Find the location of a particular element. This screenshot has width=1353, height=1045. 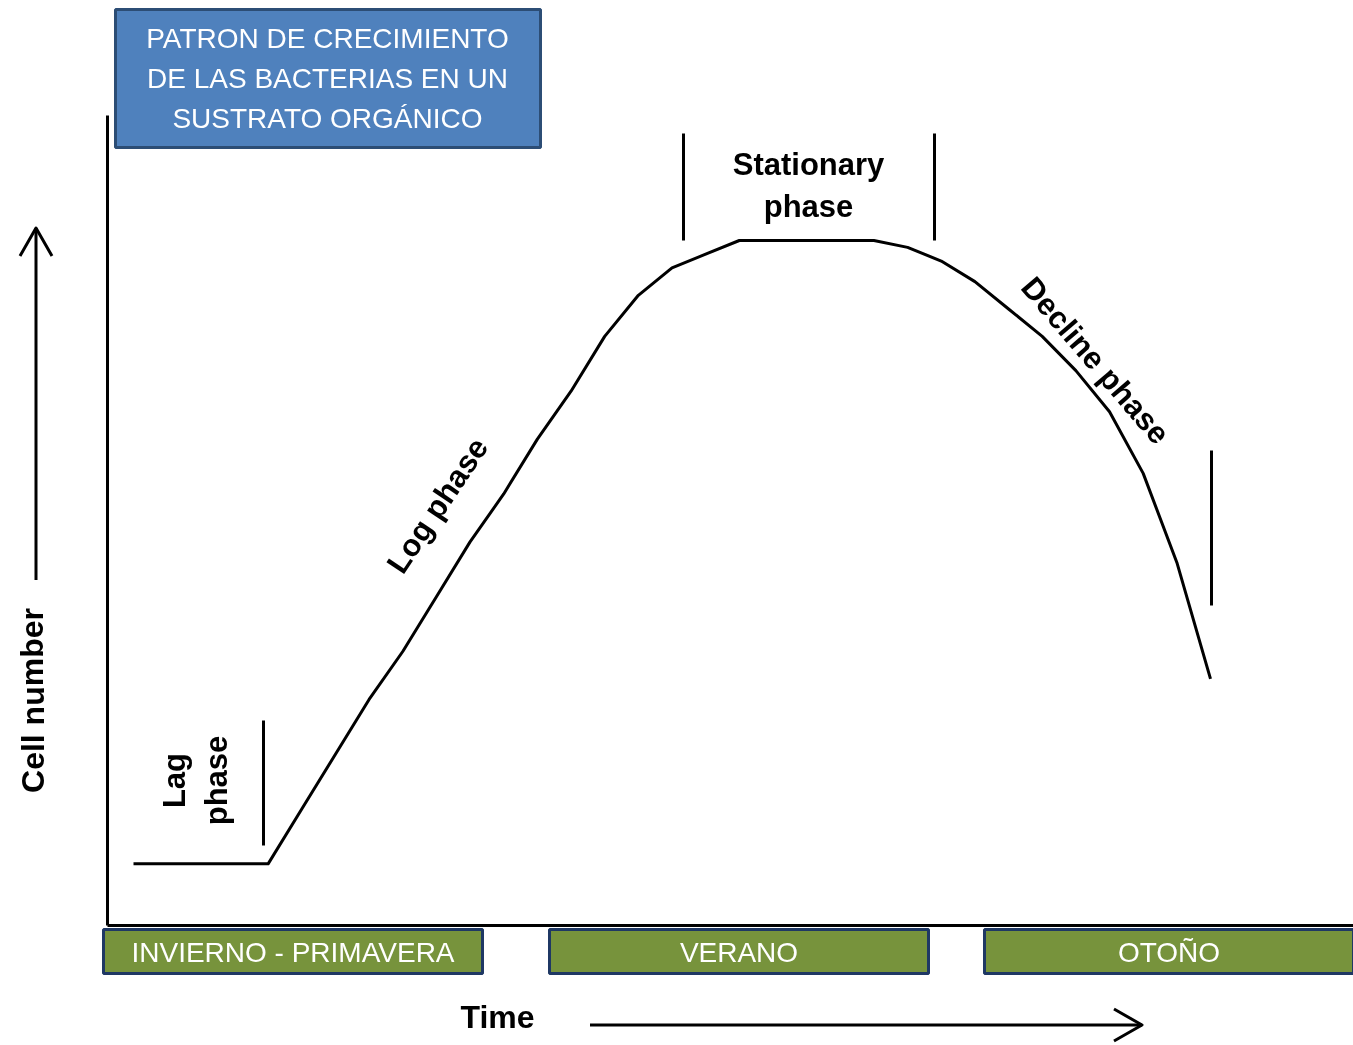

text: INVIERNO - PRIMAVERA is located at coordinates (293, 952).